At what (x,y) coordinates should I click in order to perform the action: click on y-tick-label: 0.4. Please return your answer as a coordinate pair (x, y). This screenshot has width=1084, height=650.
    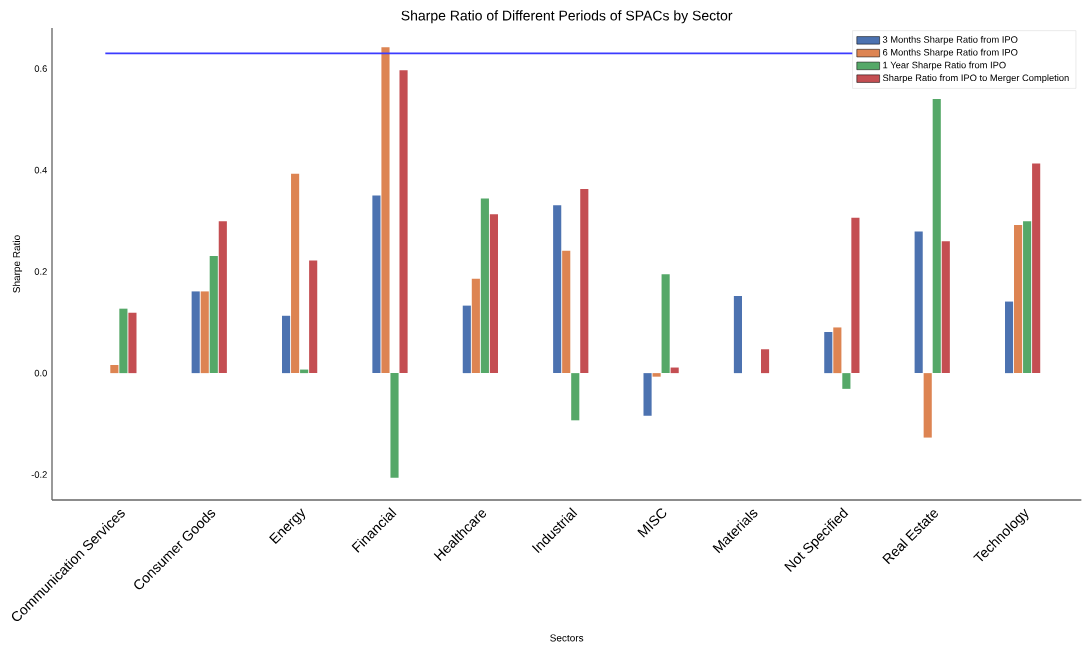
    Looking at the image, I should click on (41, 170).